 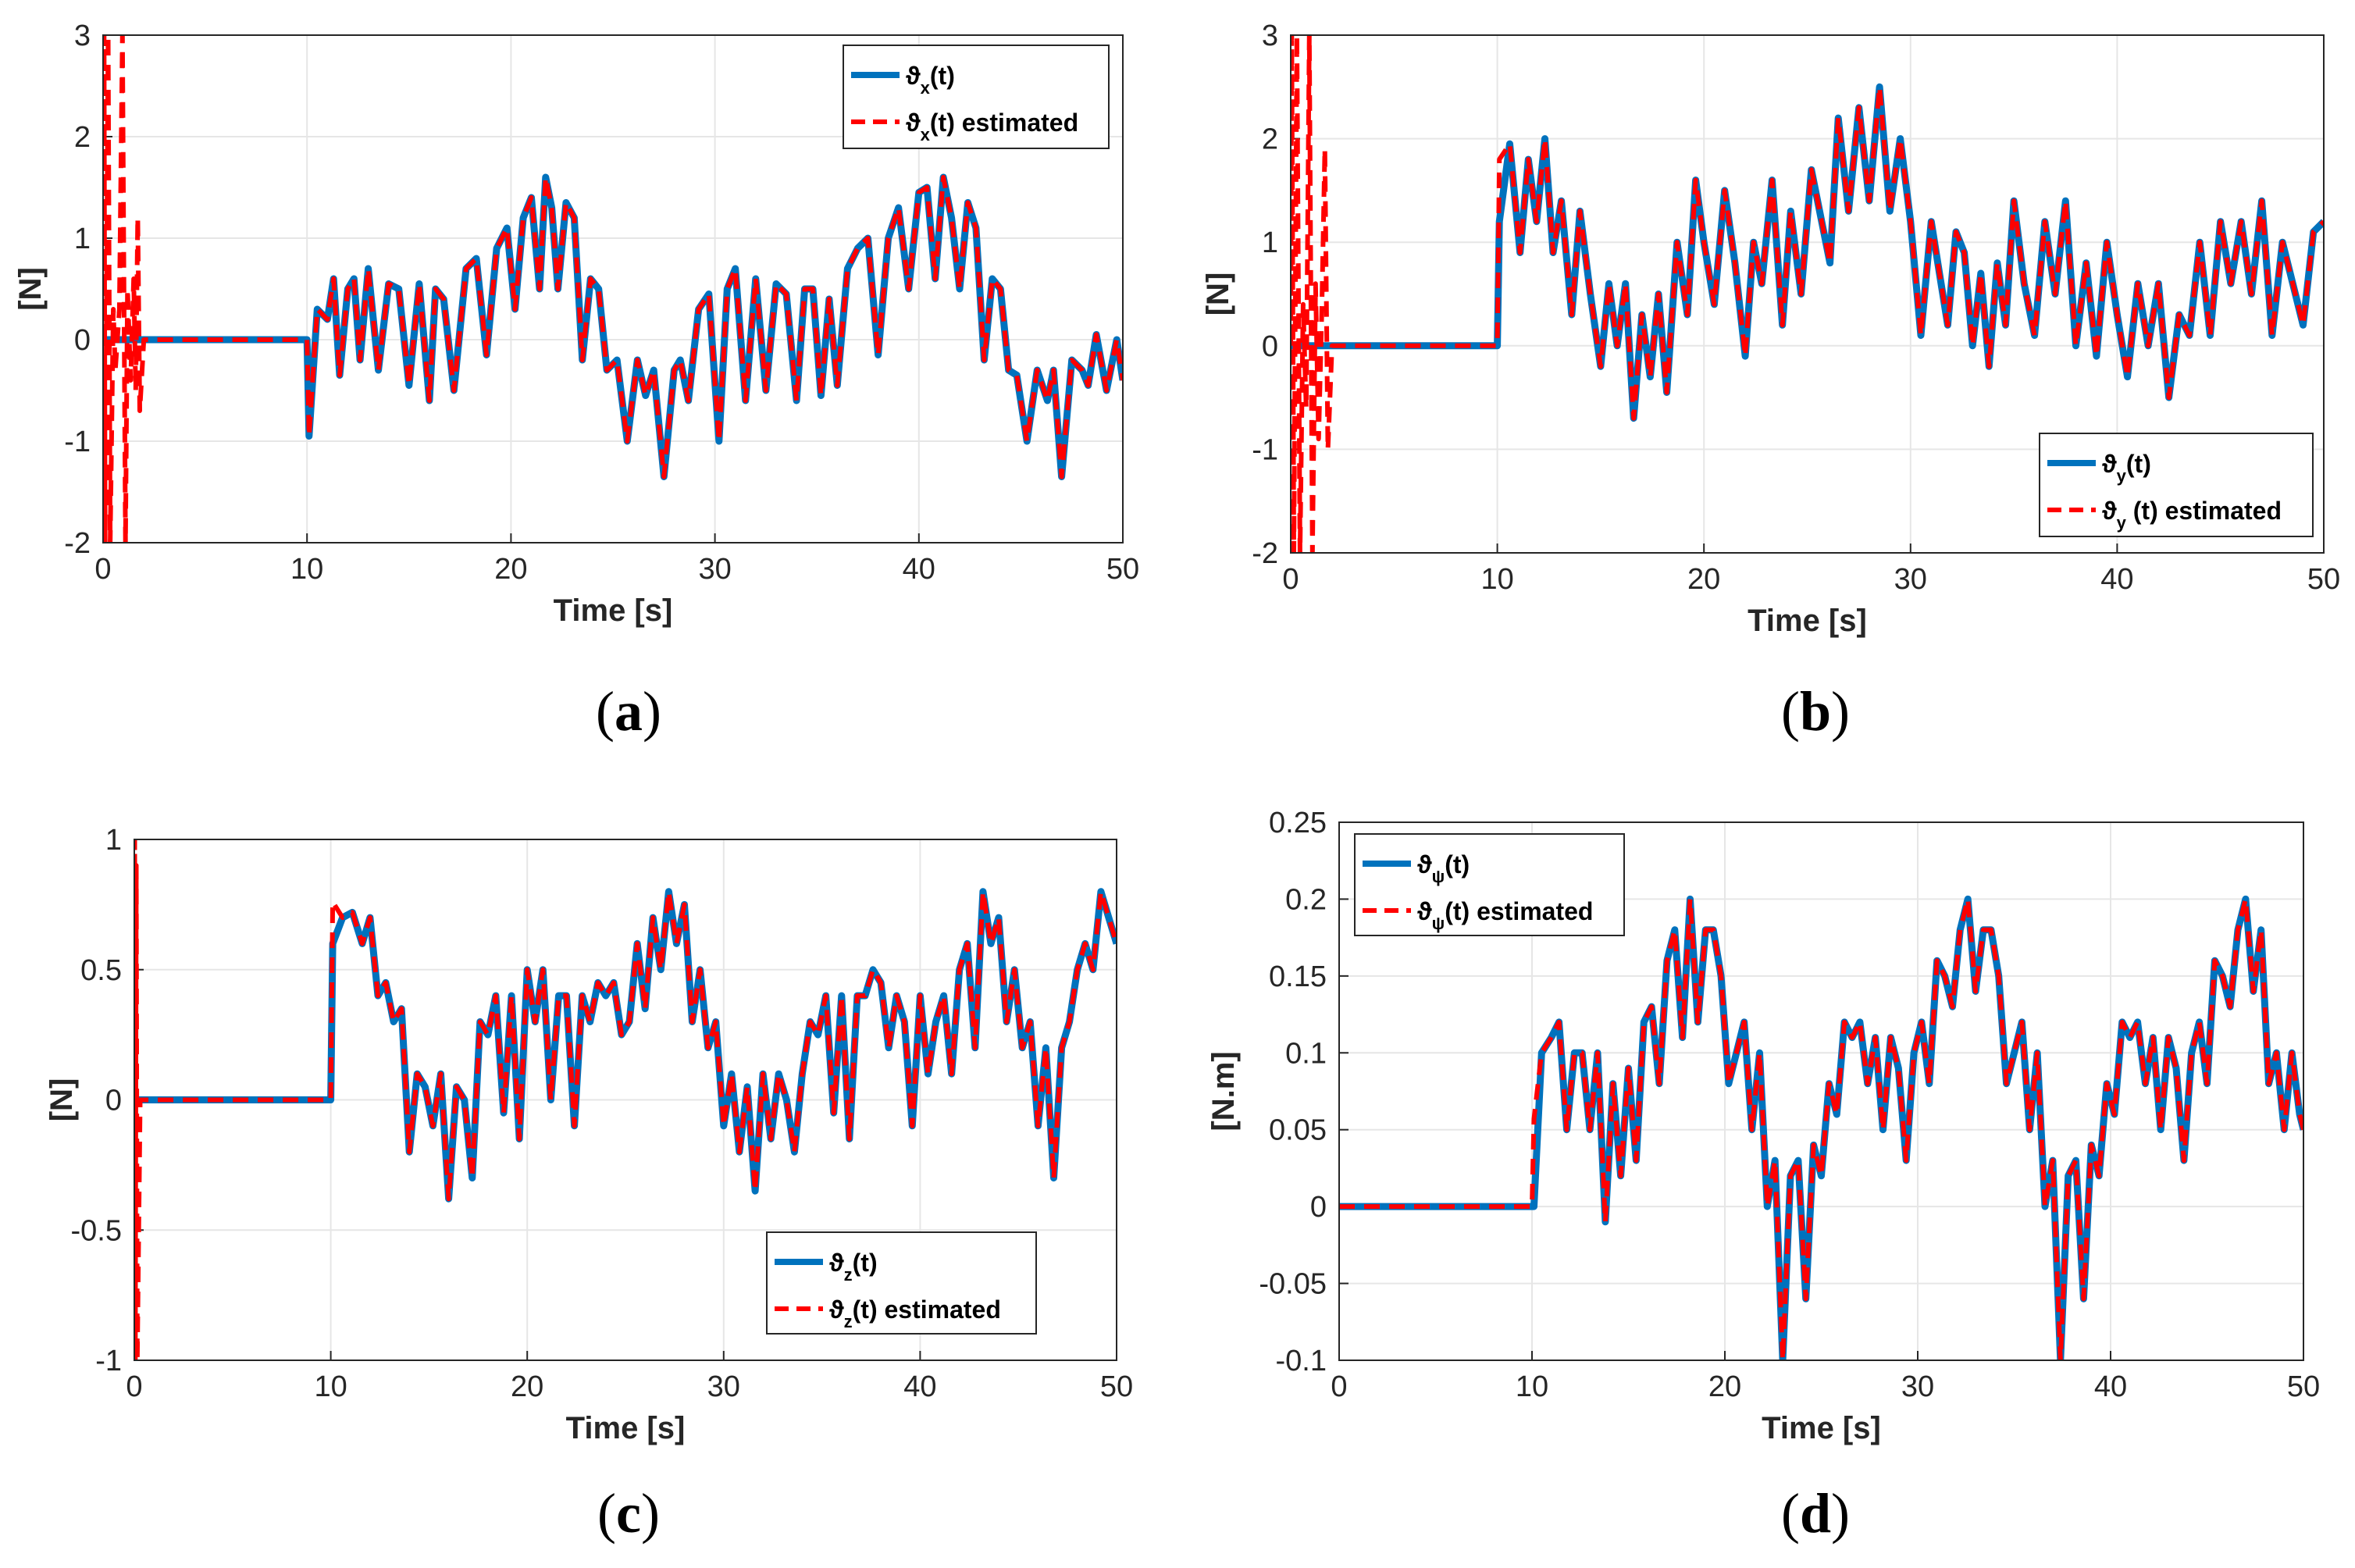 I want to click on legend-estimated-label: ϑx(t) estimated, so click(x=992, y=126).